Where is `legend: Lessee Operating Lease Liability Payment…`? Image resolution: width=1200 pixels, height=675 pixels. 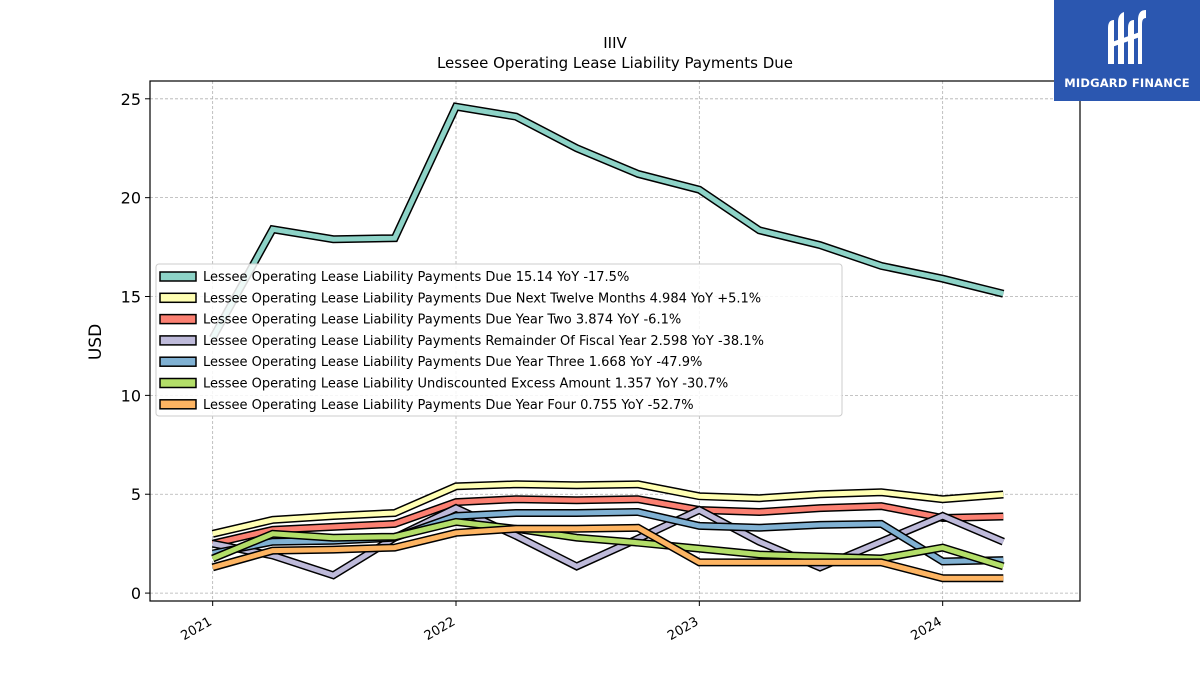 legend: Lessee Operating Lease Liability Payment… is located at coordinates (499, 340).